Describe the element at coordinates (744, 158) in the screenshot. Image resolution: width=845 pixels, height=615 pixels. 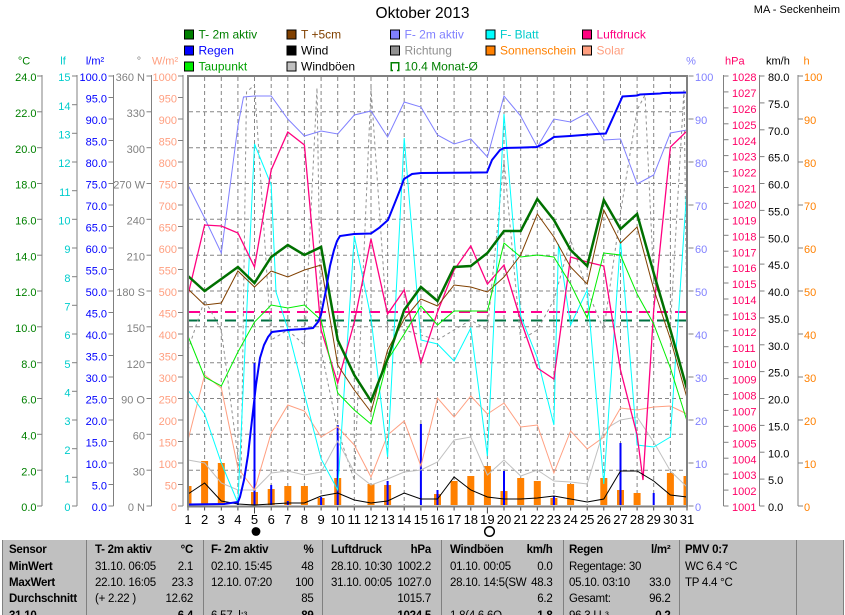
I see `svg-text: 1023` at that location.